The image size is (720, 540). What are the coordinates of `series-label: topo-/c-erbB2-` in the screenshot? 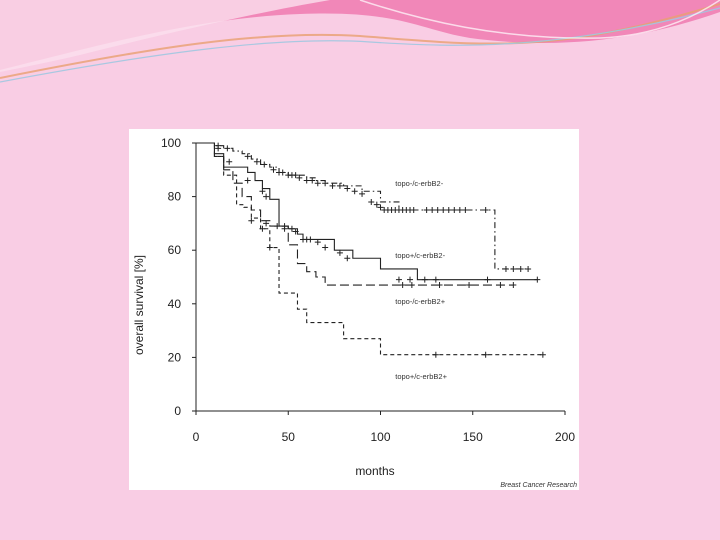 It's located at (419, 183).